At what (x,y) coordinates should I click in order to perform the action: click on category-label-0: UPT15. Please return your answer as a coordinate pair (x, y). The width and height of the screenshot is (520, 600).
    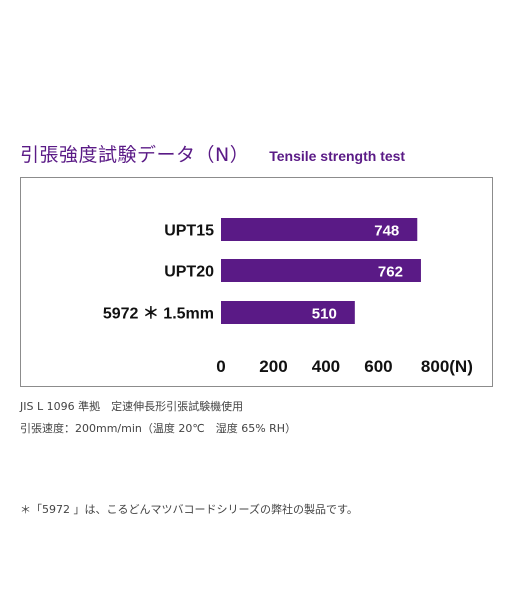
    Looking at the image, I should click on (189, 231).